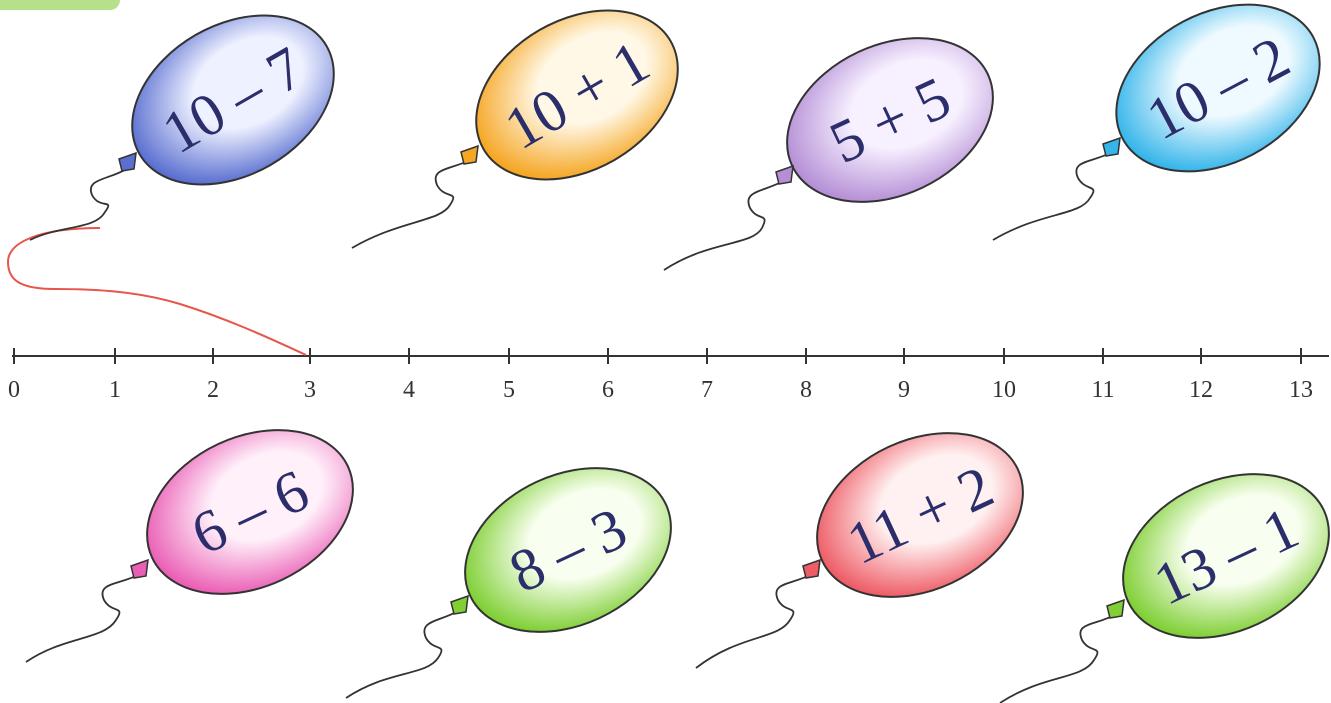 The width and height of the screenshot is (1331, 703). Describe the element at coordinates (60, 5) in the screenshot. I see `corner-tab` at that location.